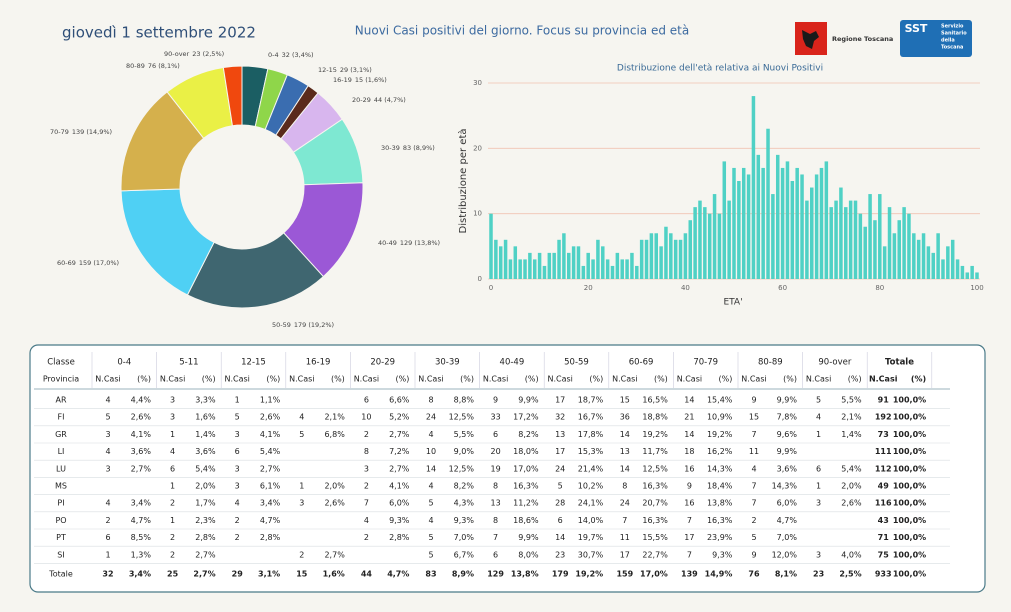 Image resolution: width=1011 pixels, height=612 pixels. What do you see at coordinates (560, 468) in the screenshot?
I see `table-cell: 24` at bounding box center [560, 468].